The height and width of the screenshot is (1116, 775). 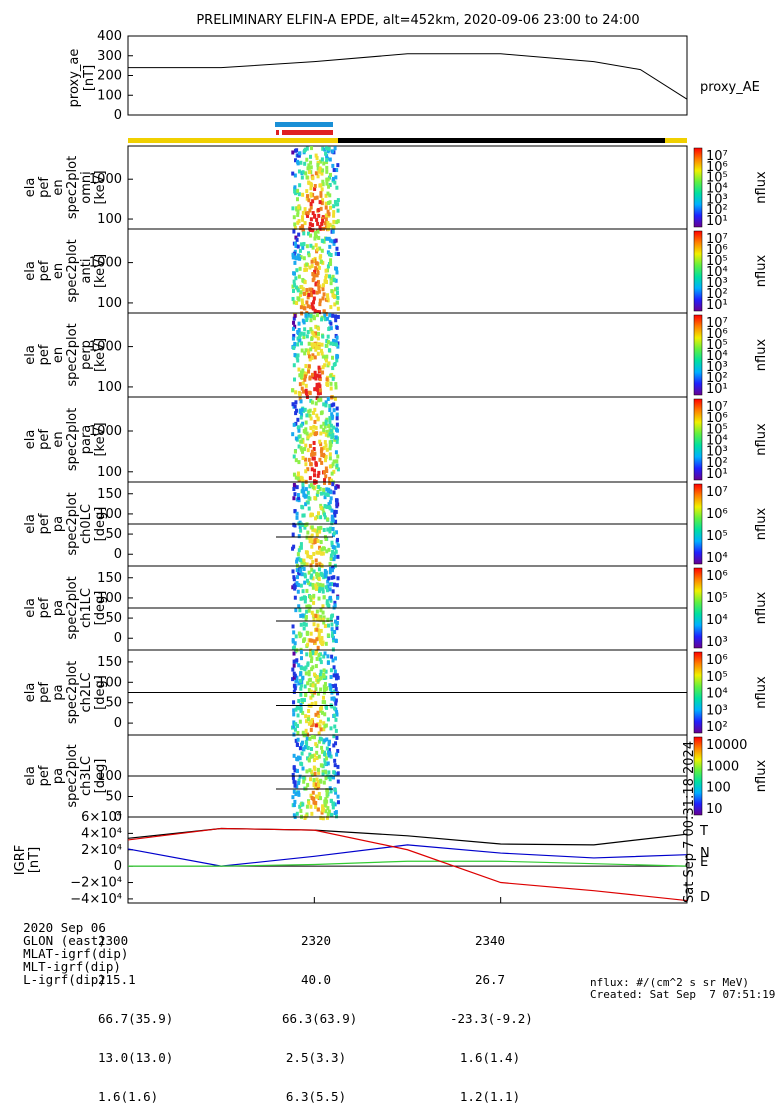 What do you see at coordinates (717, 250) in the screenshot?
I see `colorbar-tick-label: 10⁶` at bounding box center [717, 250].